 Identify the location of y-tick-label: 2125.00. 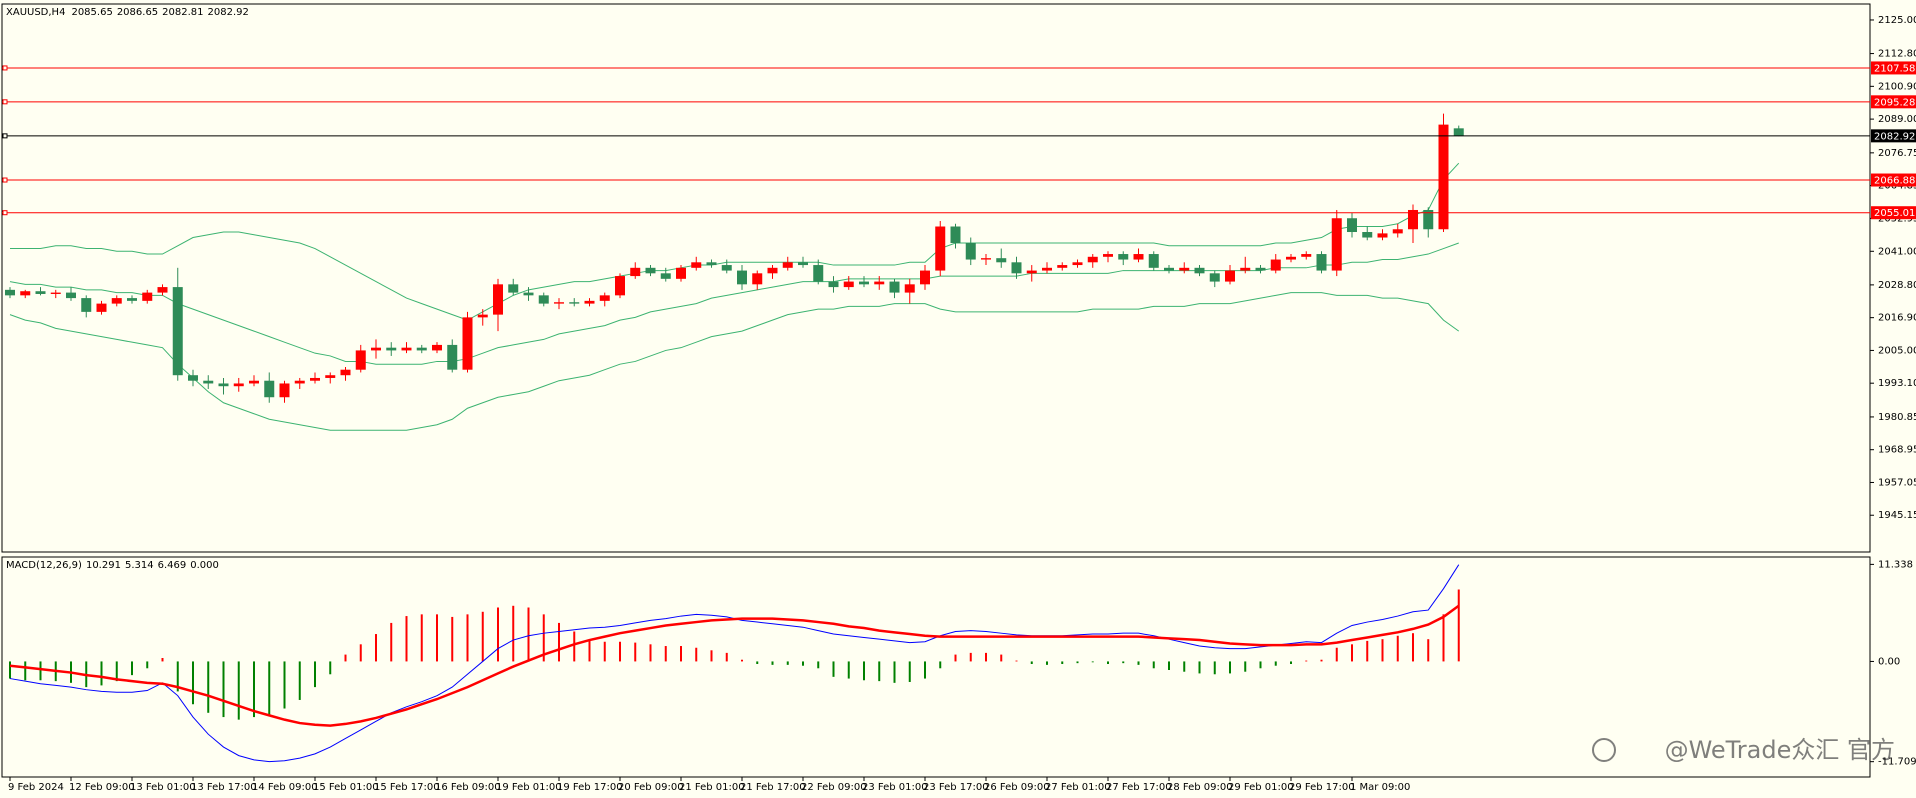
(1897, 20).